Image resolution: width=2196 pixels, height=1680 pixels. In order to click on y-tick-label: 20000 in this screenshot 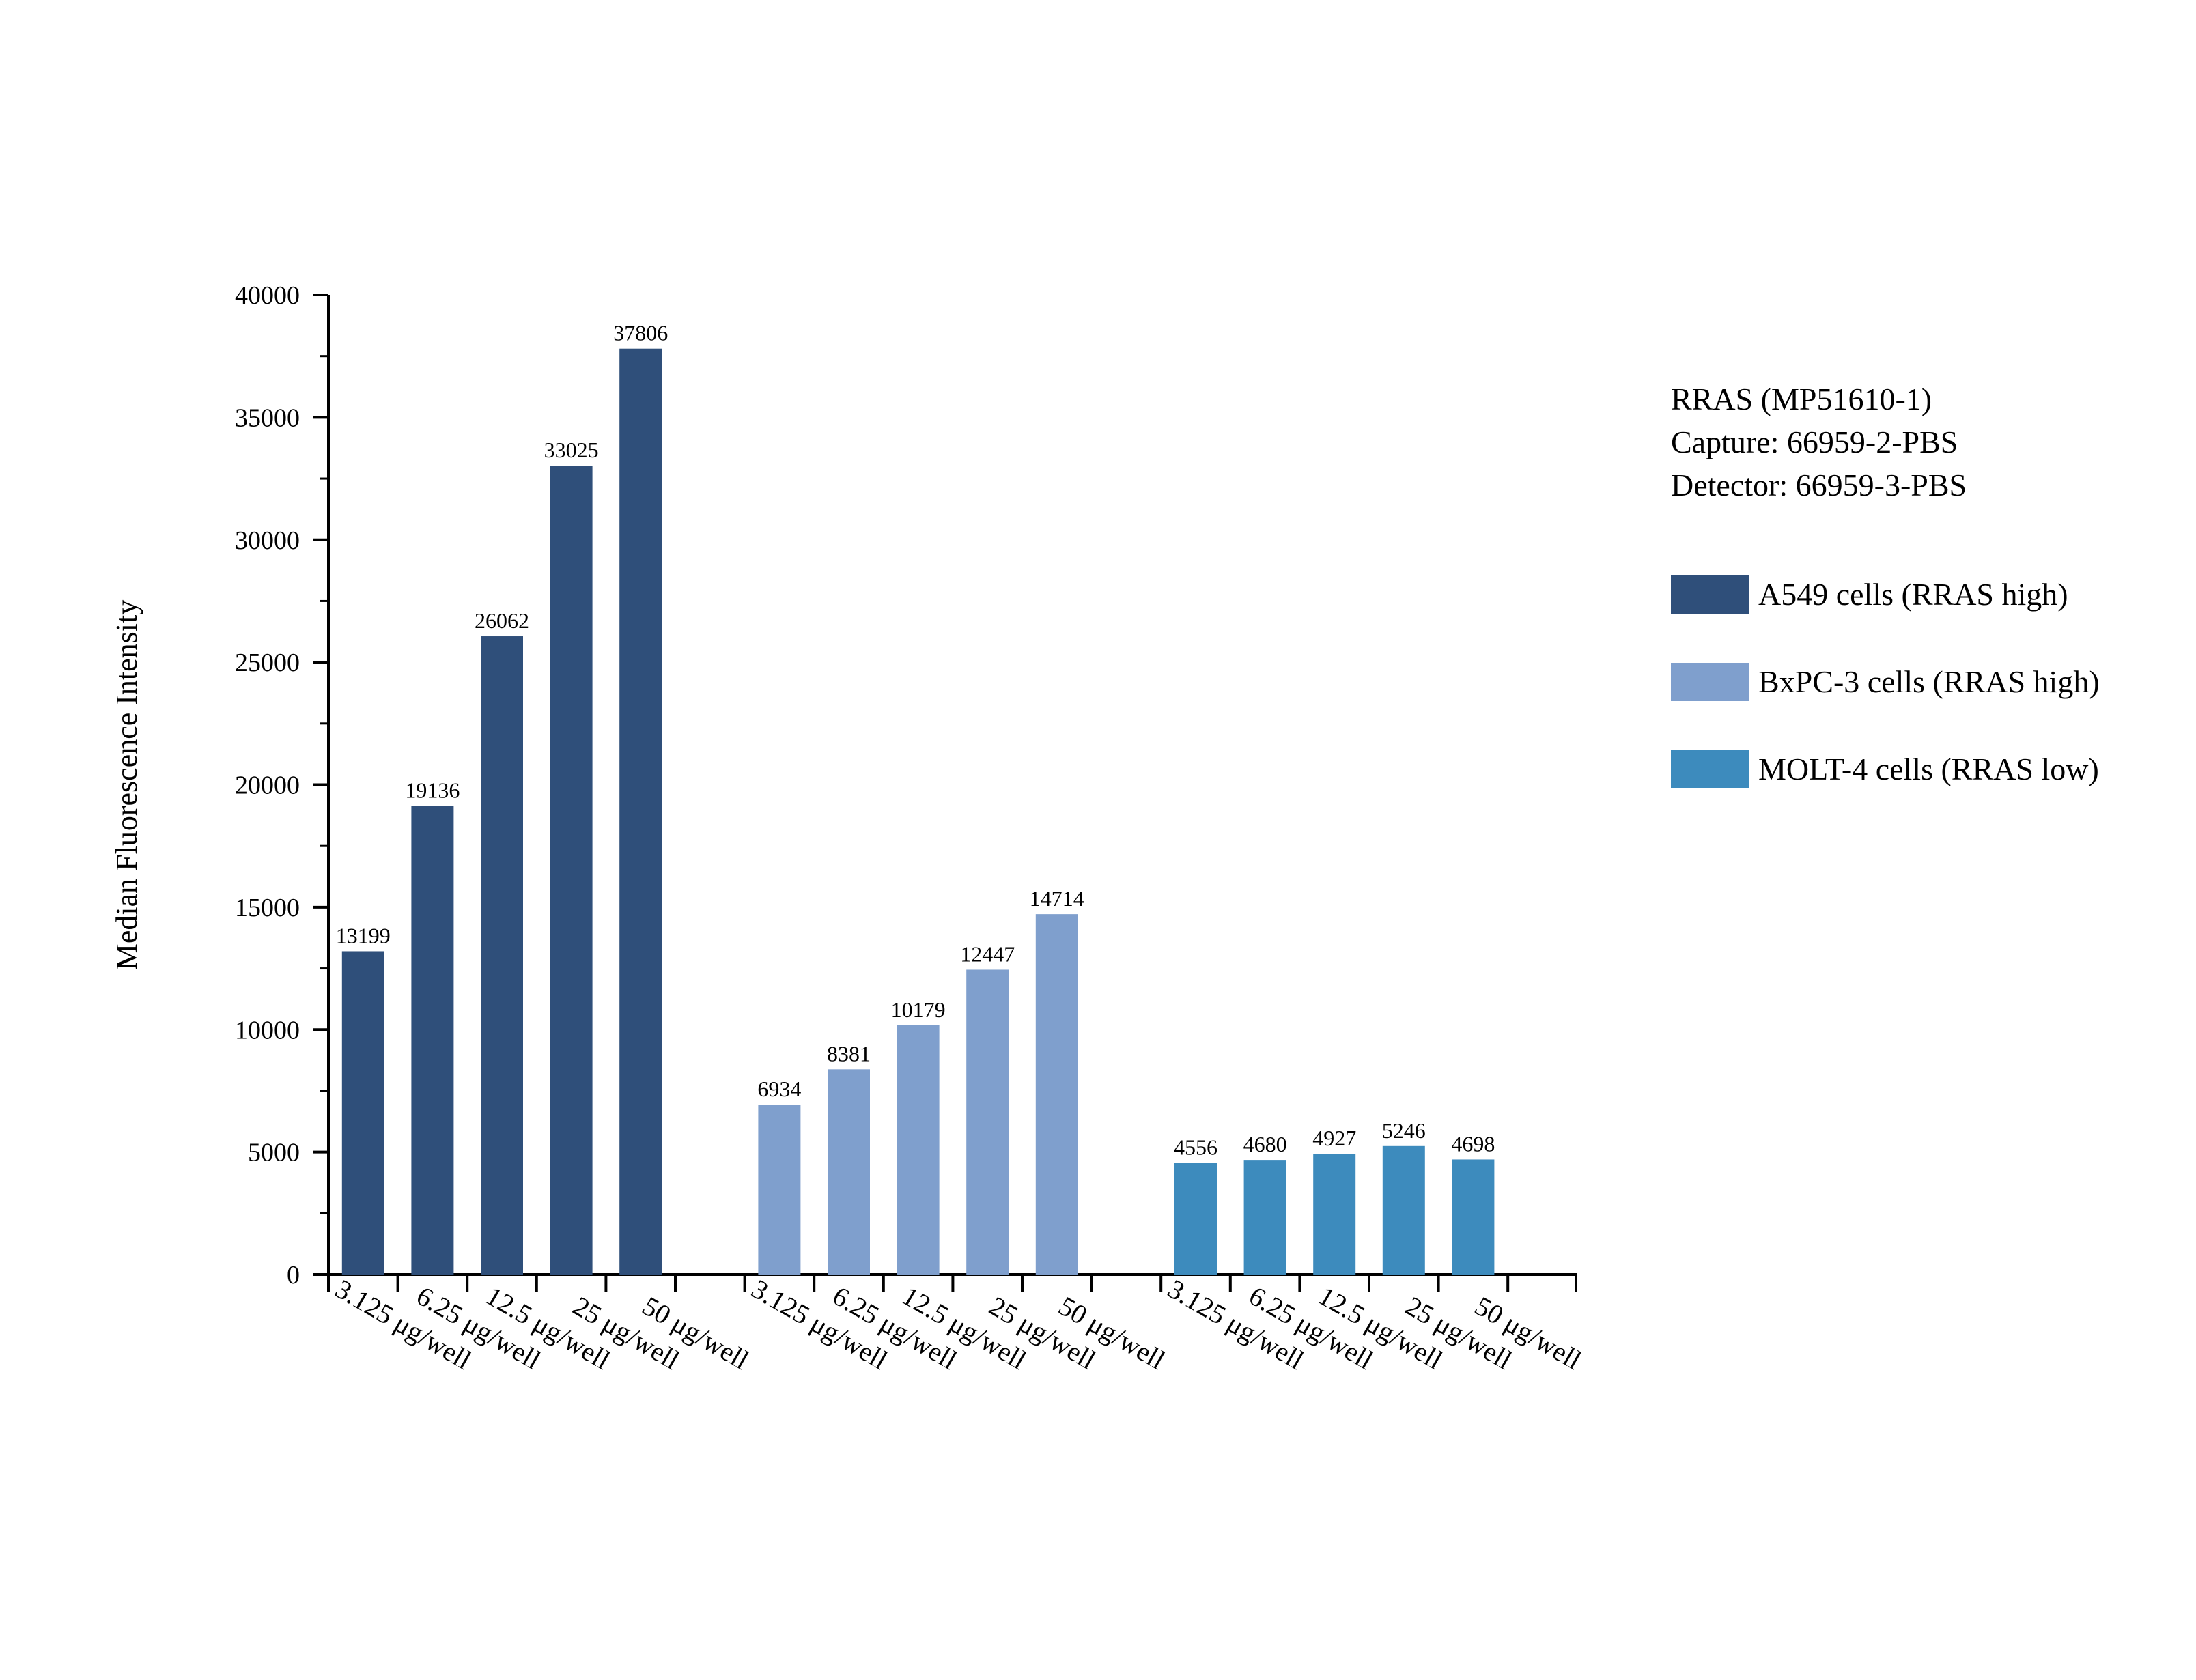, I will do `click(267, 785)`.